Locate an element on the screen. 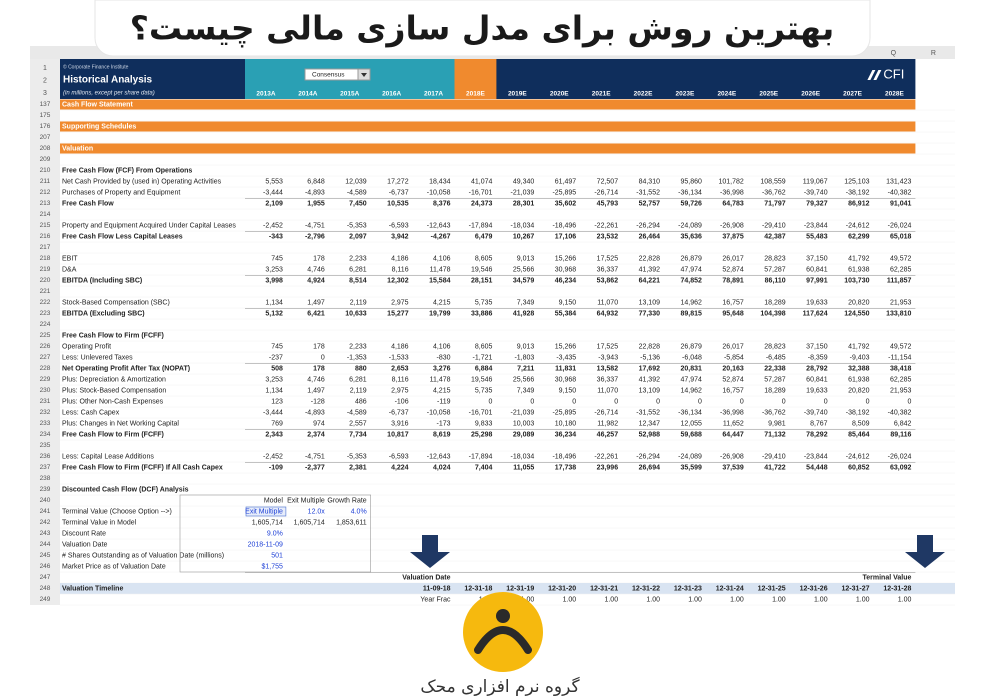  cell: 12-31-22 is located at coordinates (646, 588).